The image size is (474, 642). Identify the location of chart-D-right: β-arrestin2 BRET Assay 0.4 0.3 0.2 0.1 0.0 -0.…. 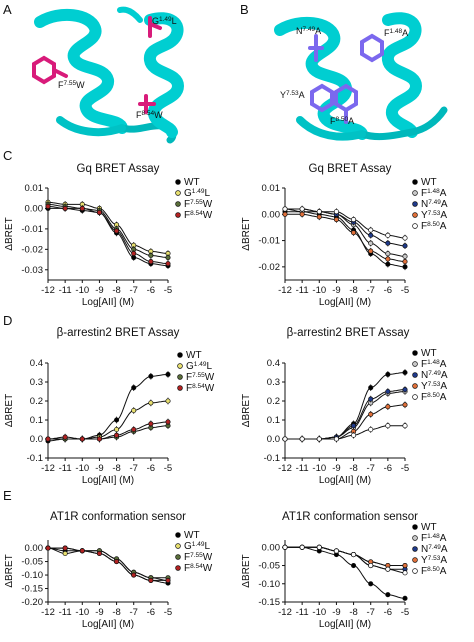
(344, 406).